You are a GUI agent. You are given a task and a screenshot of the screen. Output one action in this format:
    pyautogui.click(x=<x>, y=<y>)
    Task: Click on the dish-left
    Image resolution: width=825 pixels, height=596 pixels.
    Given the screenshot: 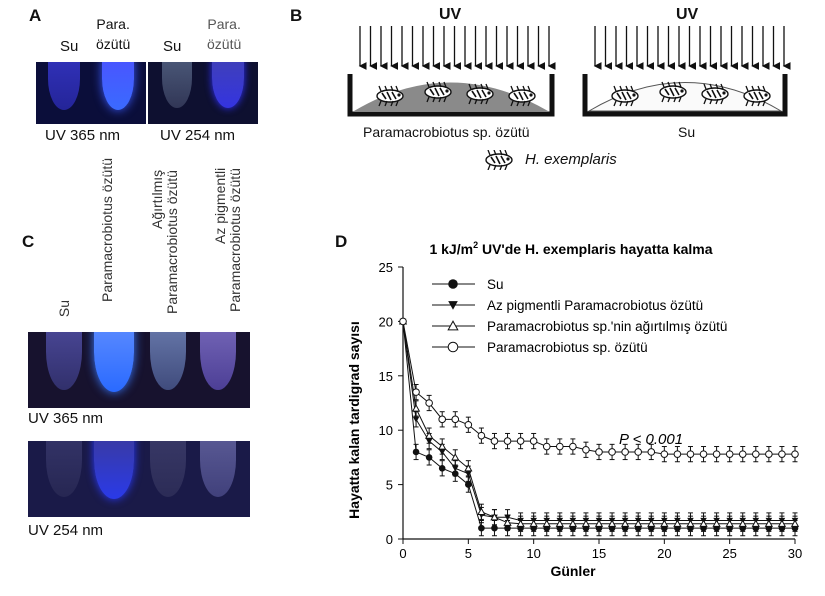 What is the action you would take?
    pyautogui.click(x=451, y=95)
    